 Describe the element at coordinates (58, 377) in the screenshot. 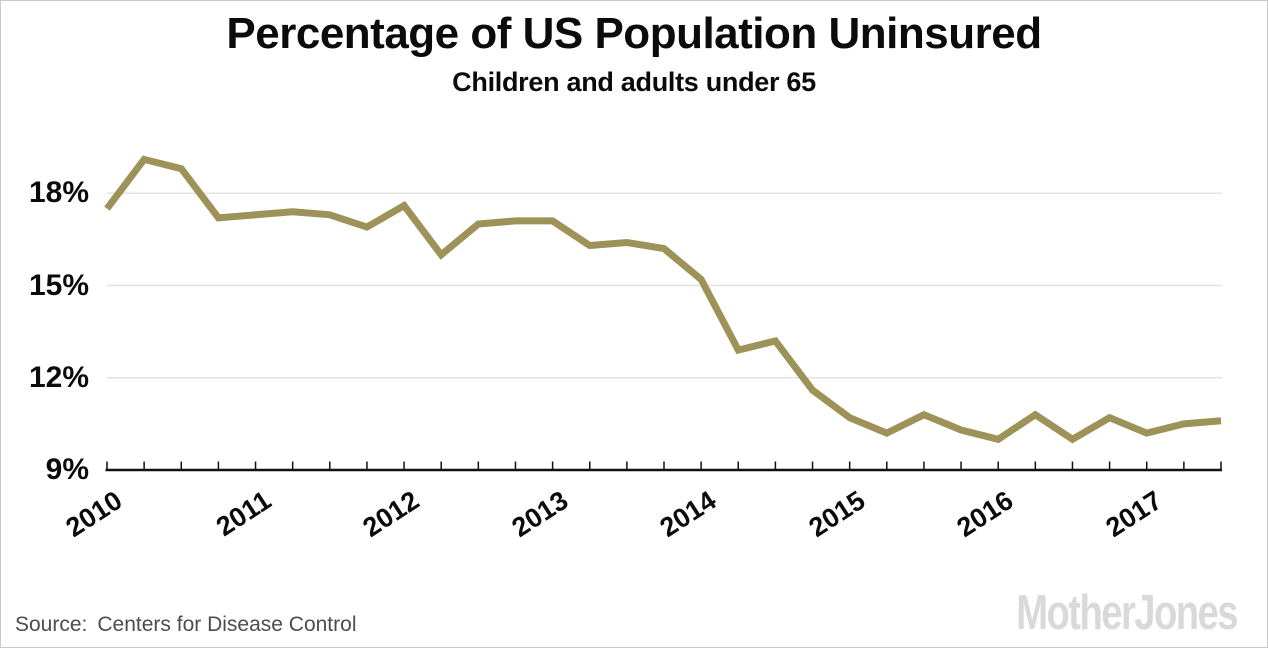

I see `y-axis-label-12: 12%` at that location.